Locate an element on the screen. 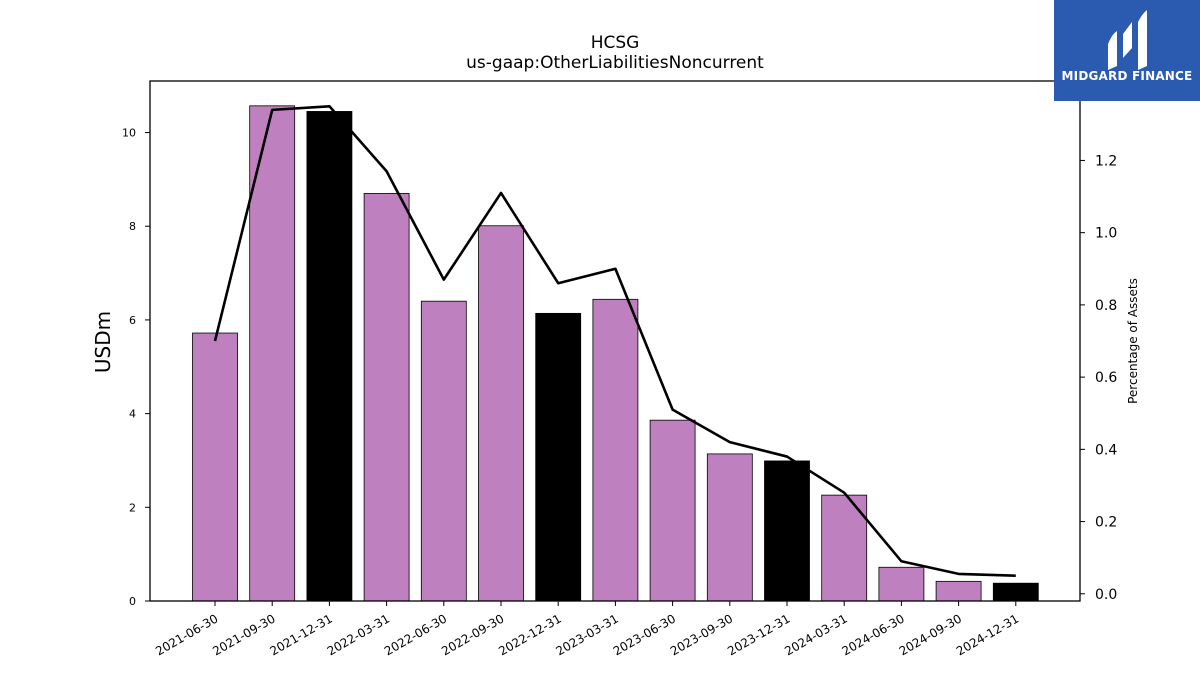  x-tick-label: 2023-03-31 is located at coordinates (586, 634).